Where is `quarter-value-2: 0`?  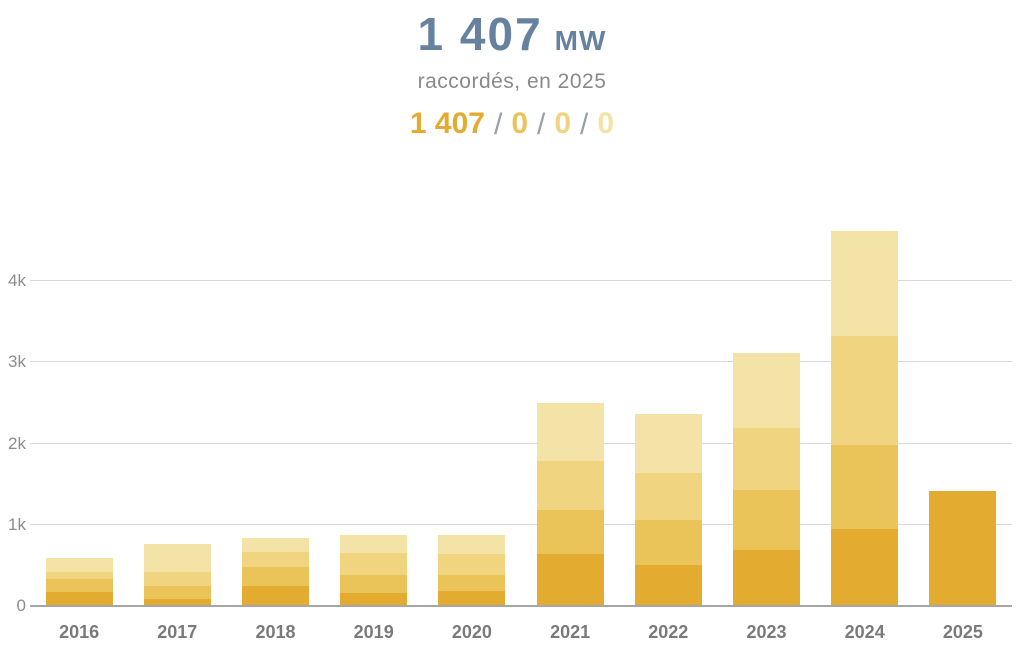 quarter-value-2: 0 is located at coordinates (520, 124).